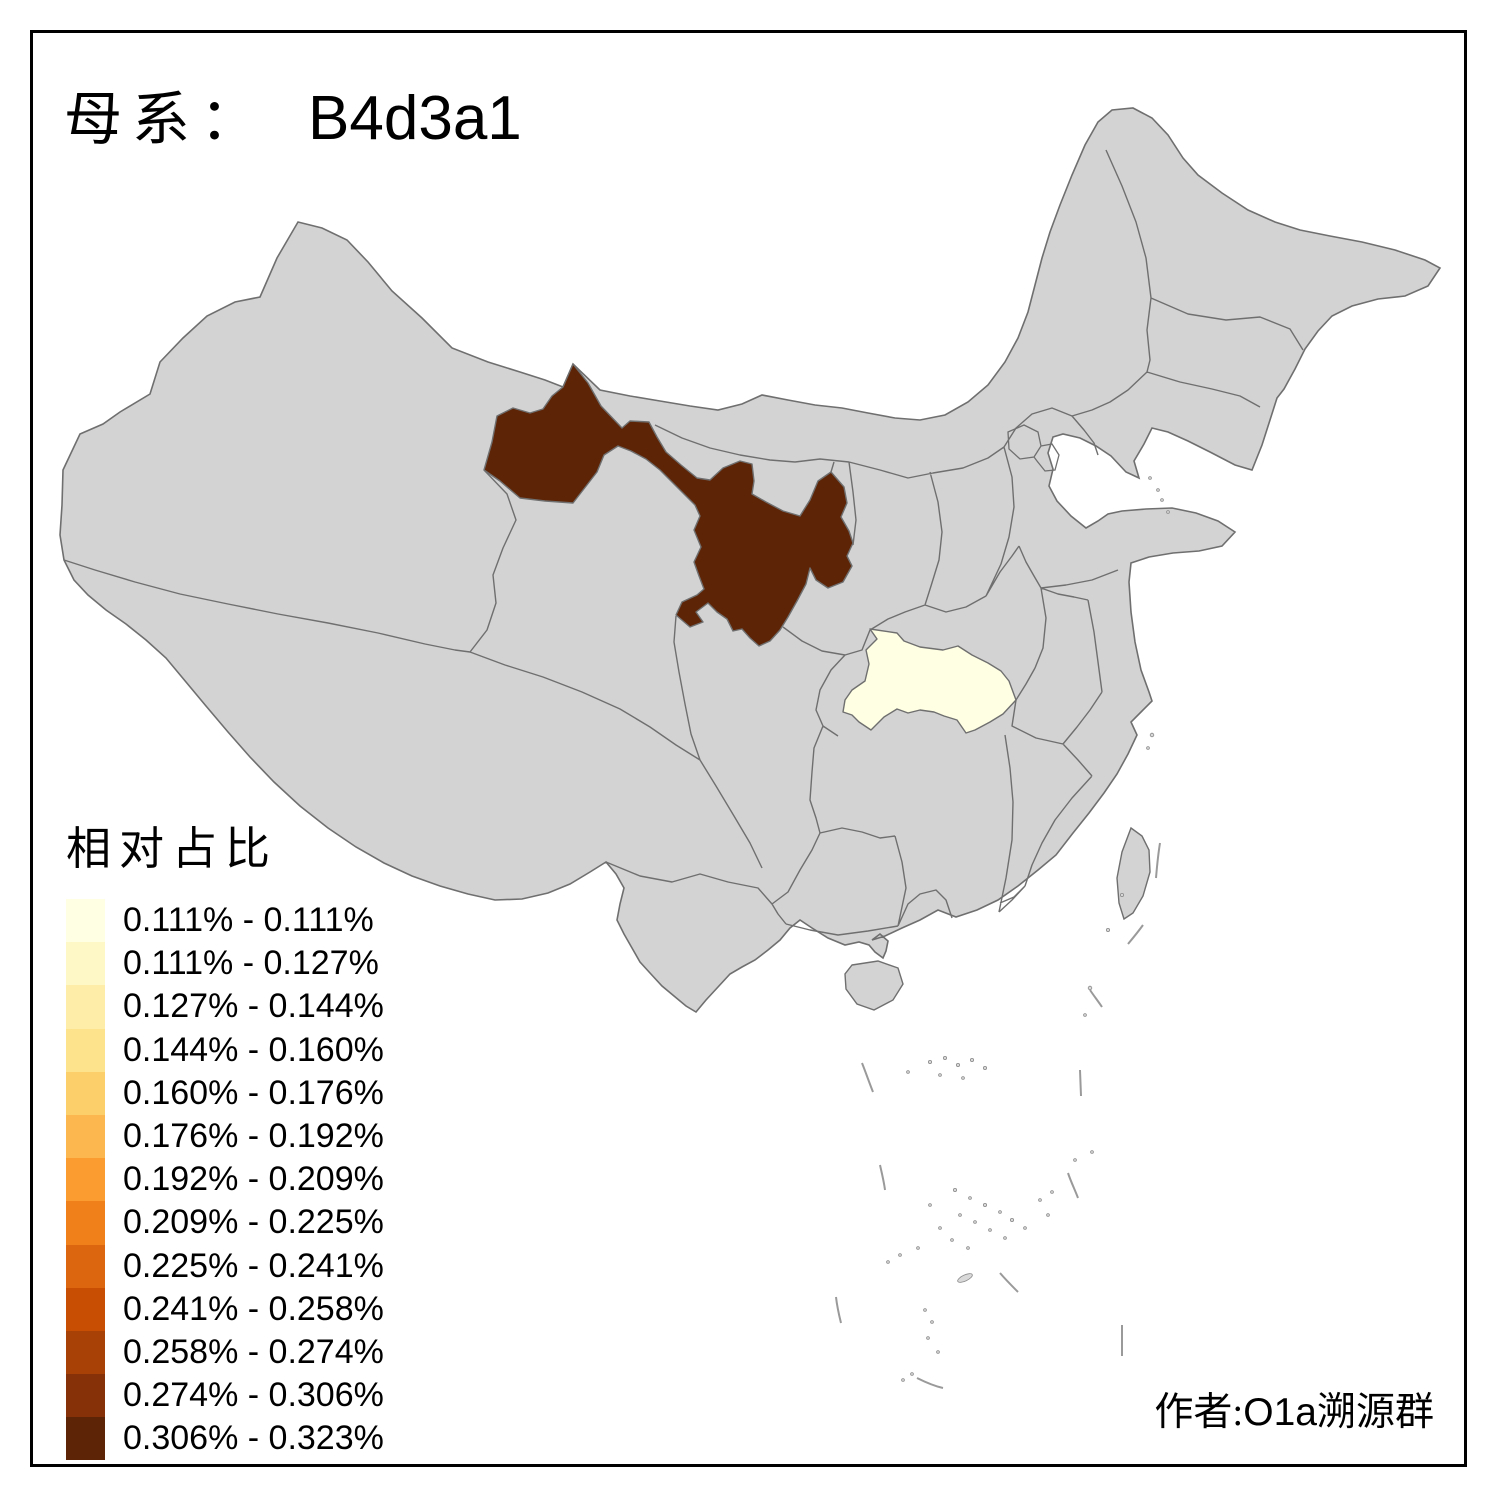 Image resolution: width=1500 pixels, height=1500 pixels. Describe the element at coordinates (251, 963) in the screenshot. I see `legend-label: 0.111% - 0.127%` at that location.